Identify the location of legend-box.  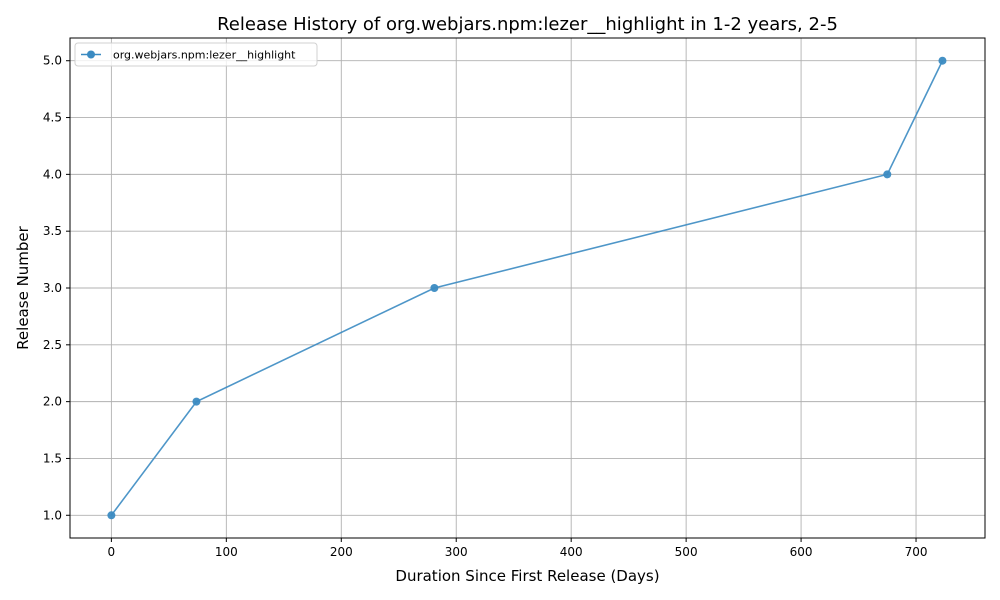
(196, 54).